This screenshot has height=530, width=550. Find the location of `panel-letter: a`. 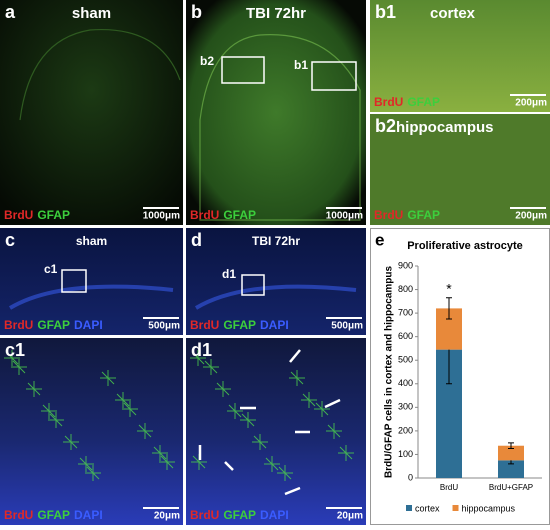

panel-letter: a is located at coordinates (10, 12).